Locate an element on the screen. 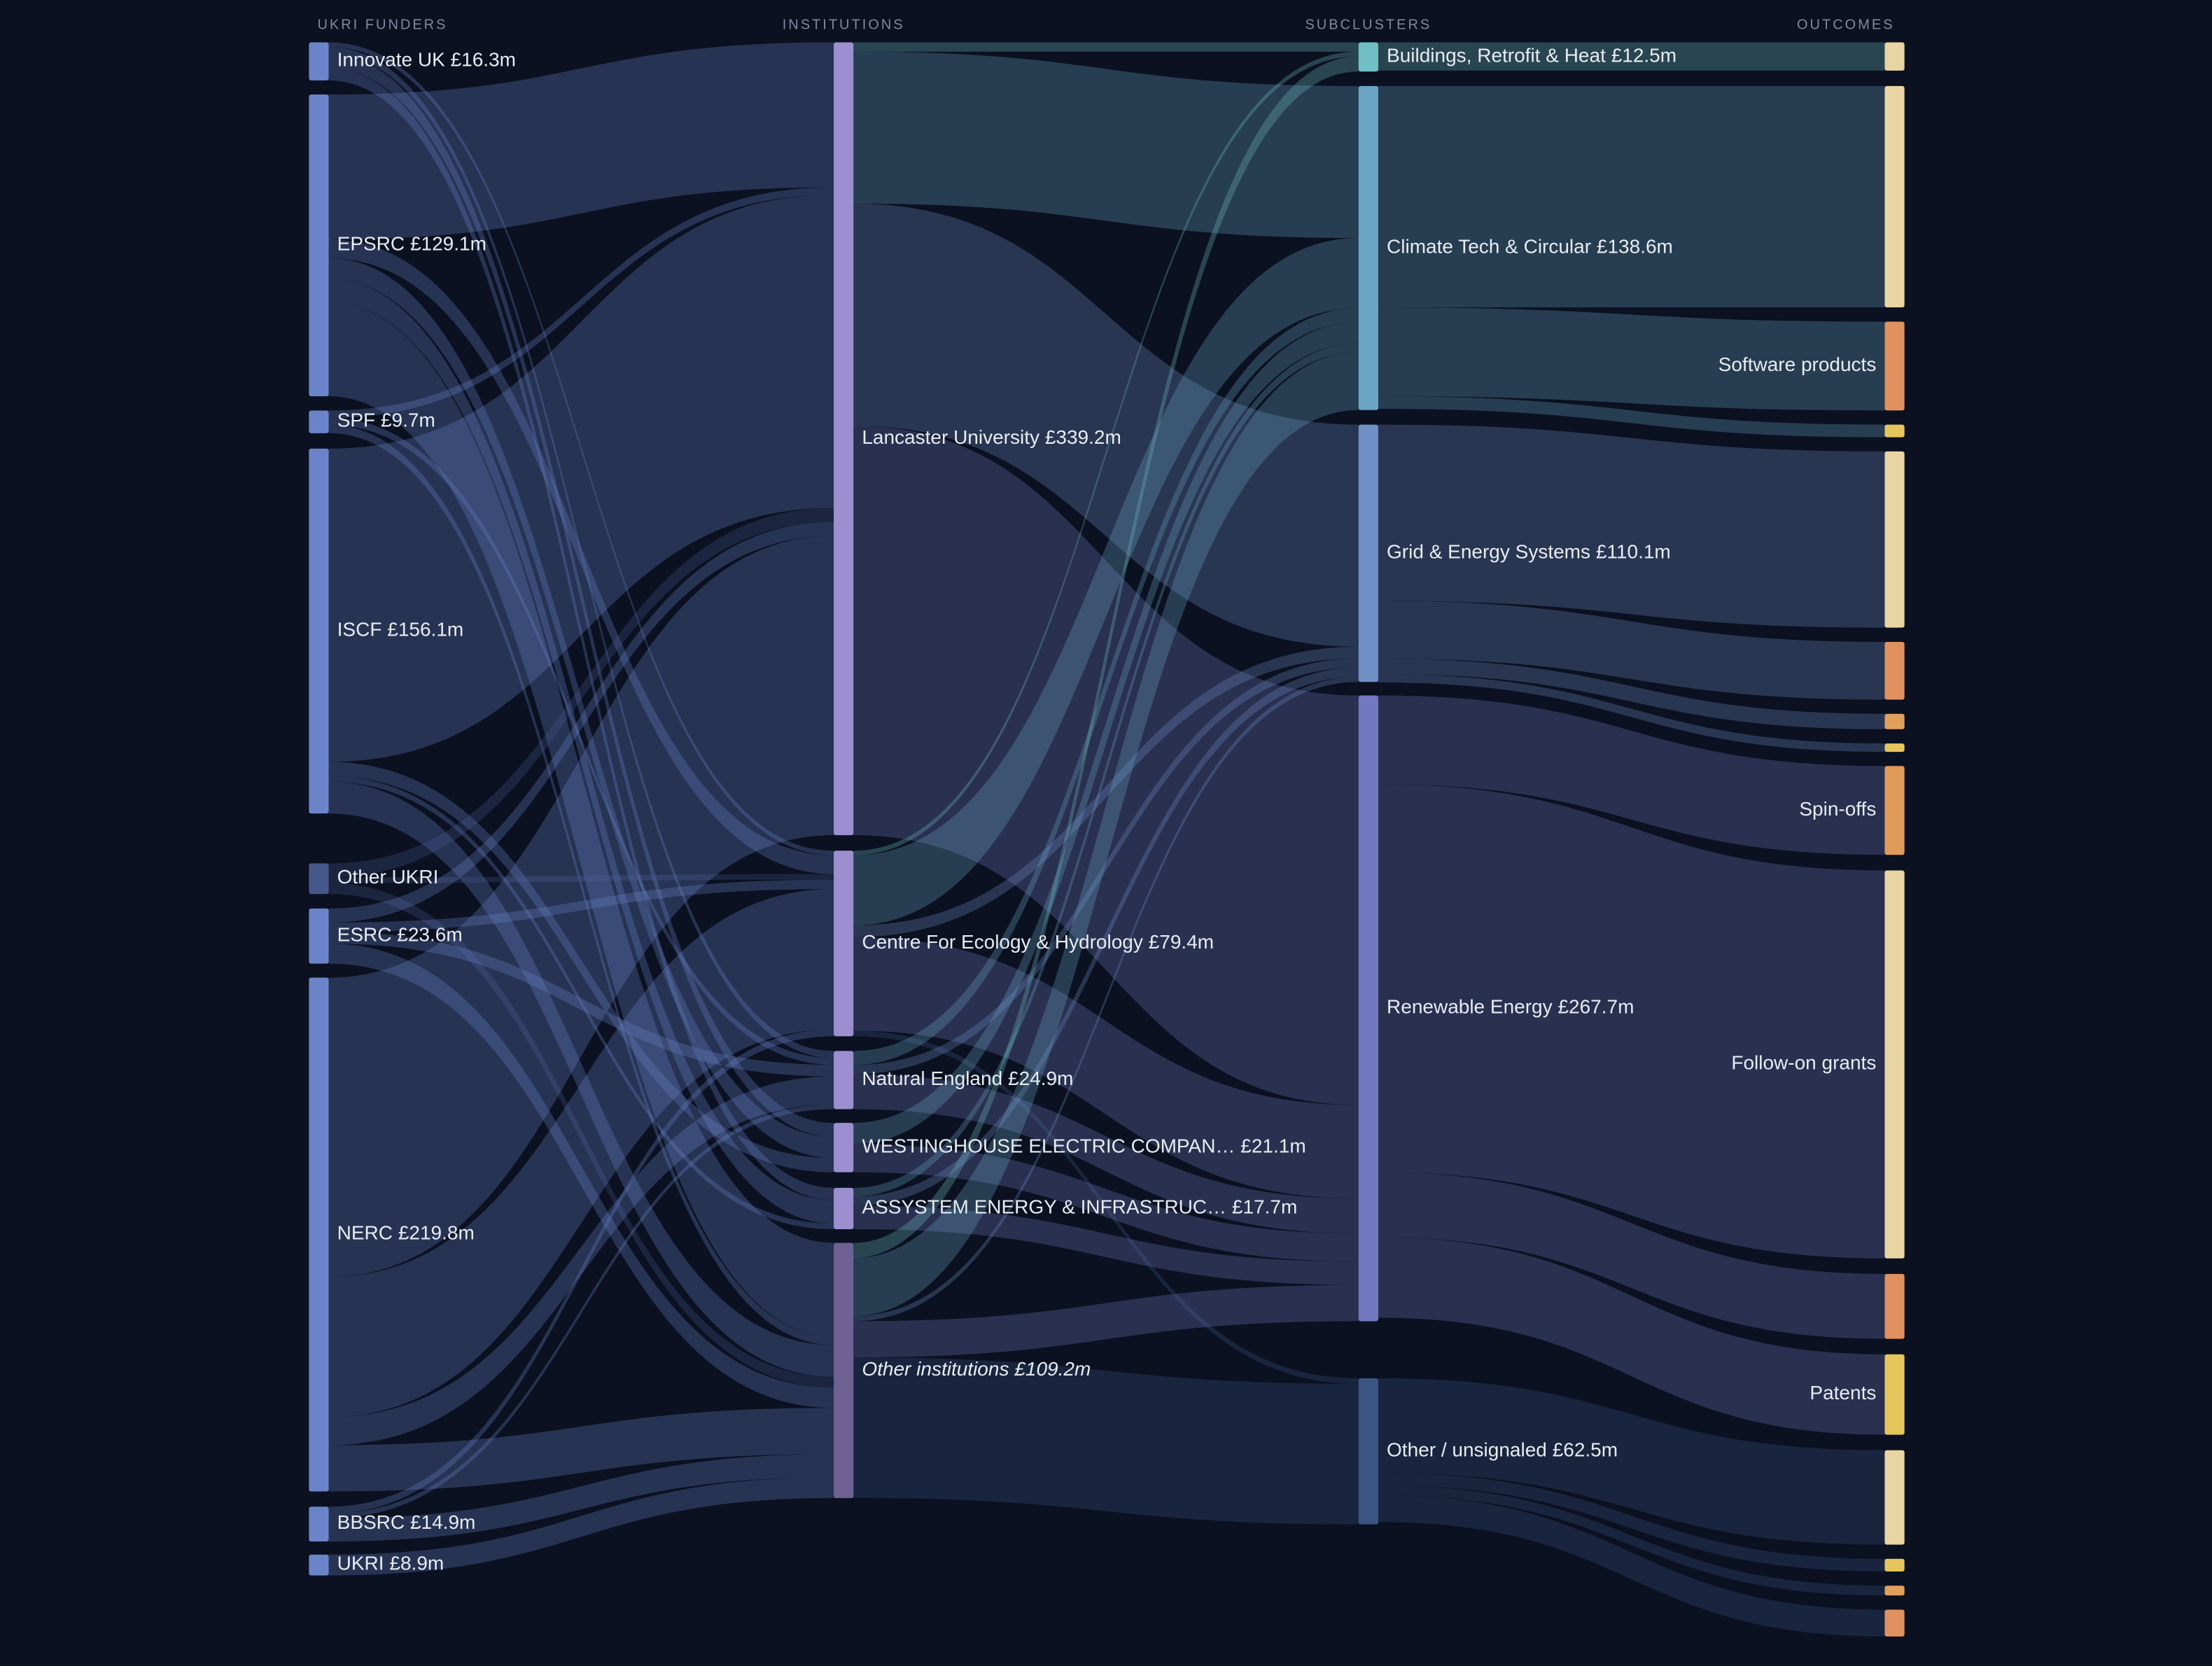 Image resolution: width=2212 pixels, height=1666 pixels. node-label: WESTINGHOUSE ELECTRIC COMPAN… £21.1m is located at coordinates (1084, 1146).